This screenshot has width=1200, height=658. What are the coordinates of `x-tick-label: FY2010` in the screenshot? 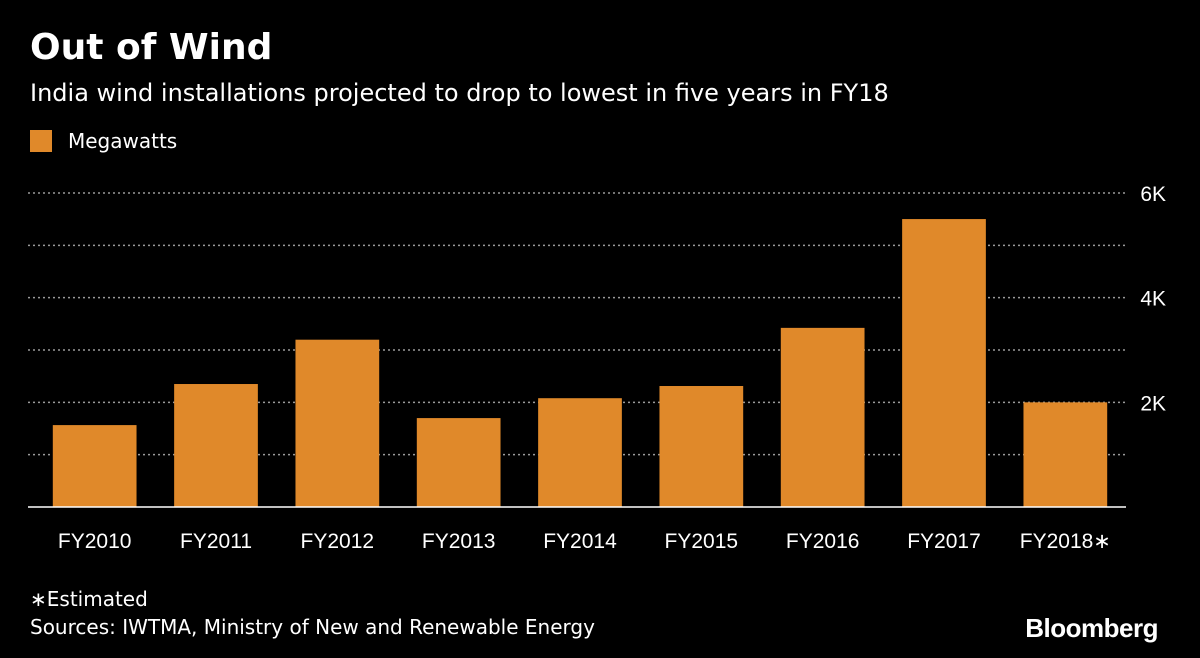 It's located at (95, 541).